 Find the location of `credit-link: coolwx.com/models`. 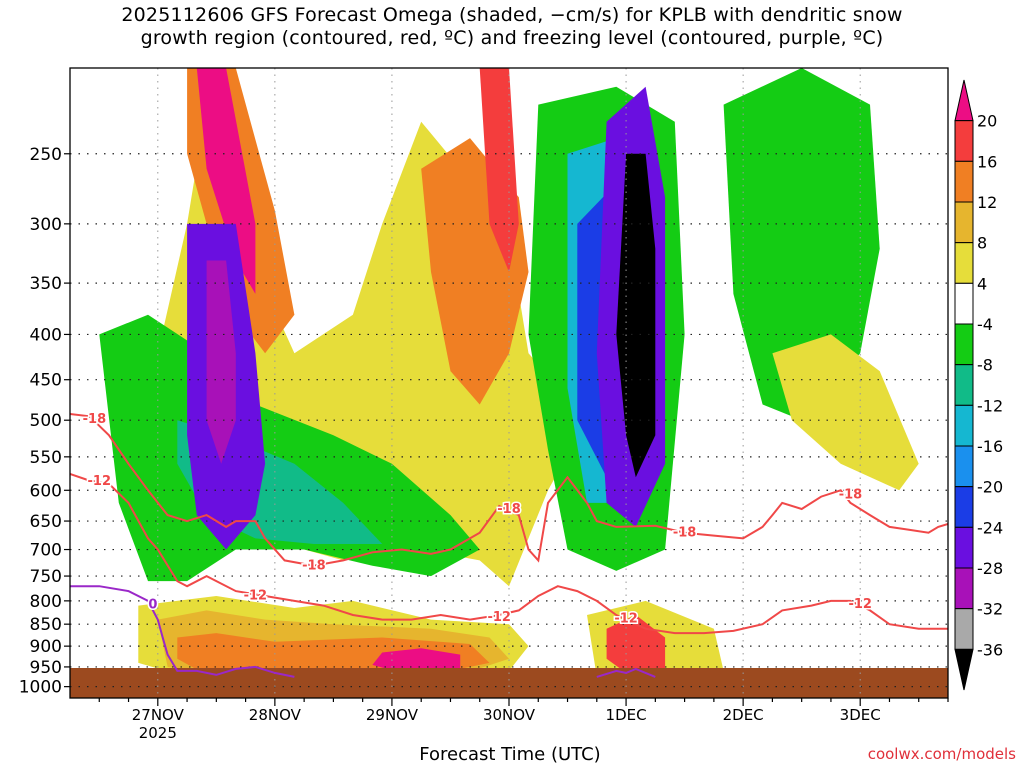

credit-link: coolwx.com/models is located at coordinates (941, 754).